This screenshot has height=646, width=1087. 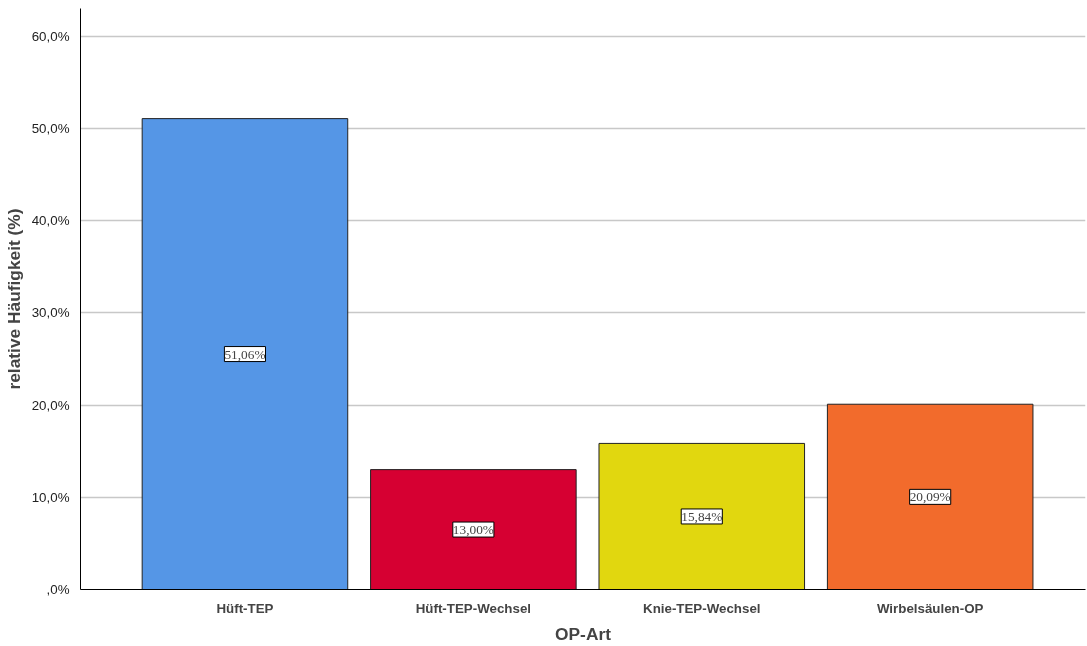 I want to click on x-tick-label: Knie-TEP-Wechsel, so click(x=702, y=608).